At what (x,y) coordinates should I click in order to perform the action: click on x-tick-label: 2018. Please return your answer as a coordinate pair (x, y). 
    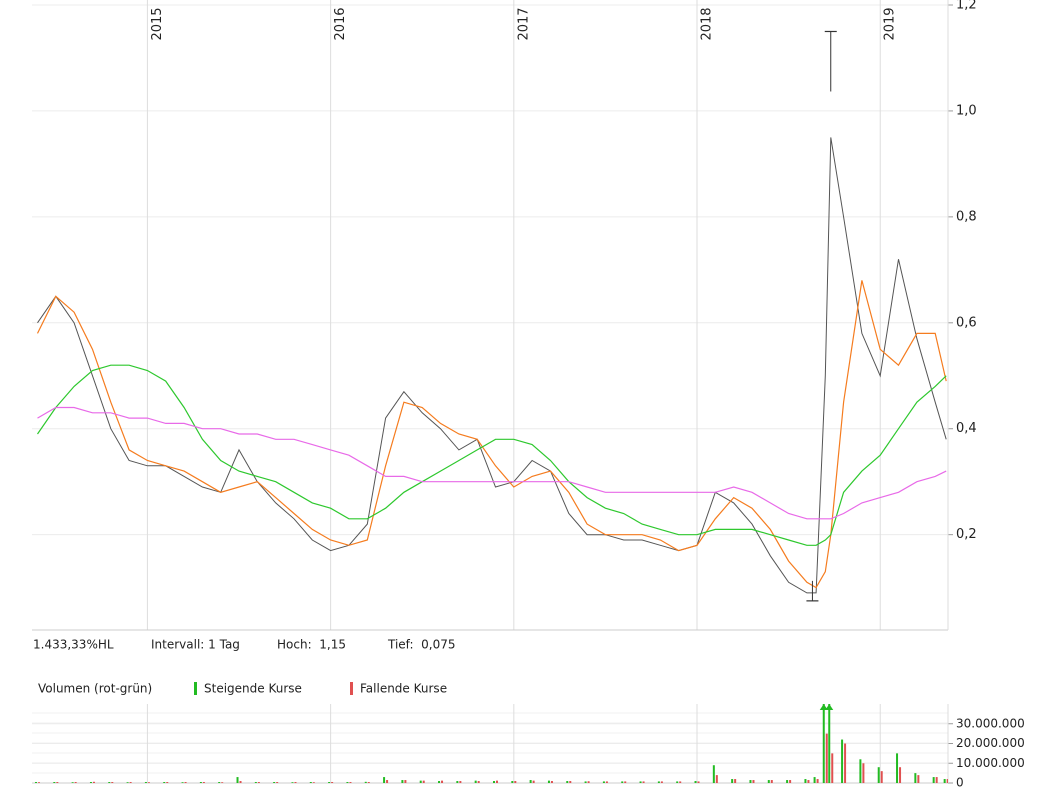
    Looking at the image, I should click on (707, 23).